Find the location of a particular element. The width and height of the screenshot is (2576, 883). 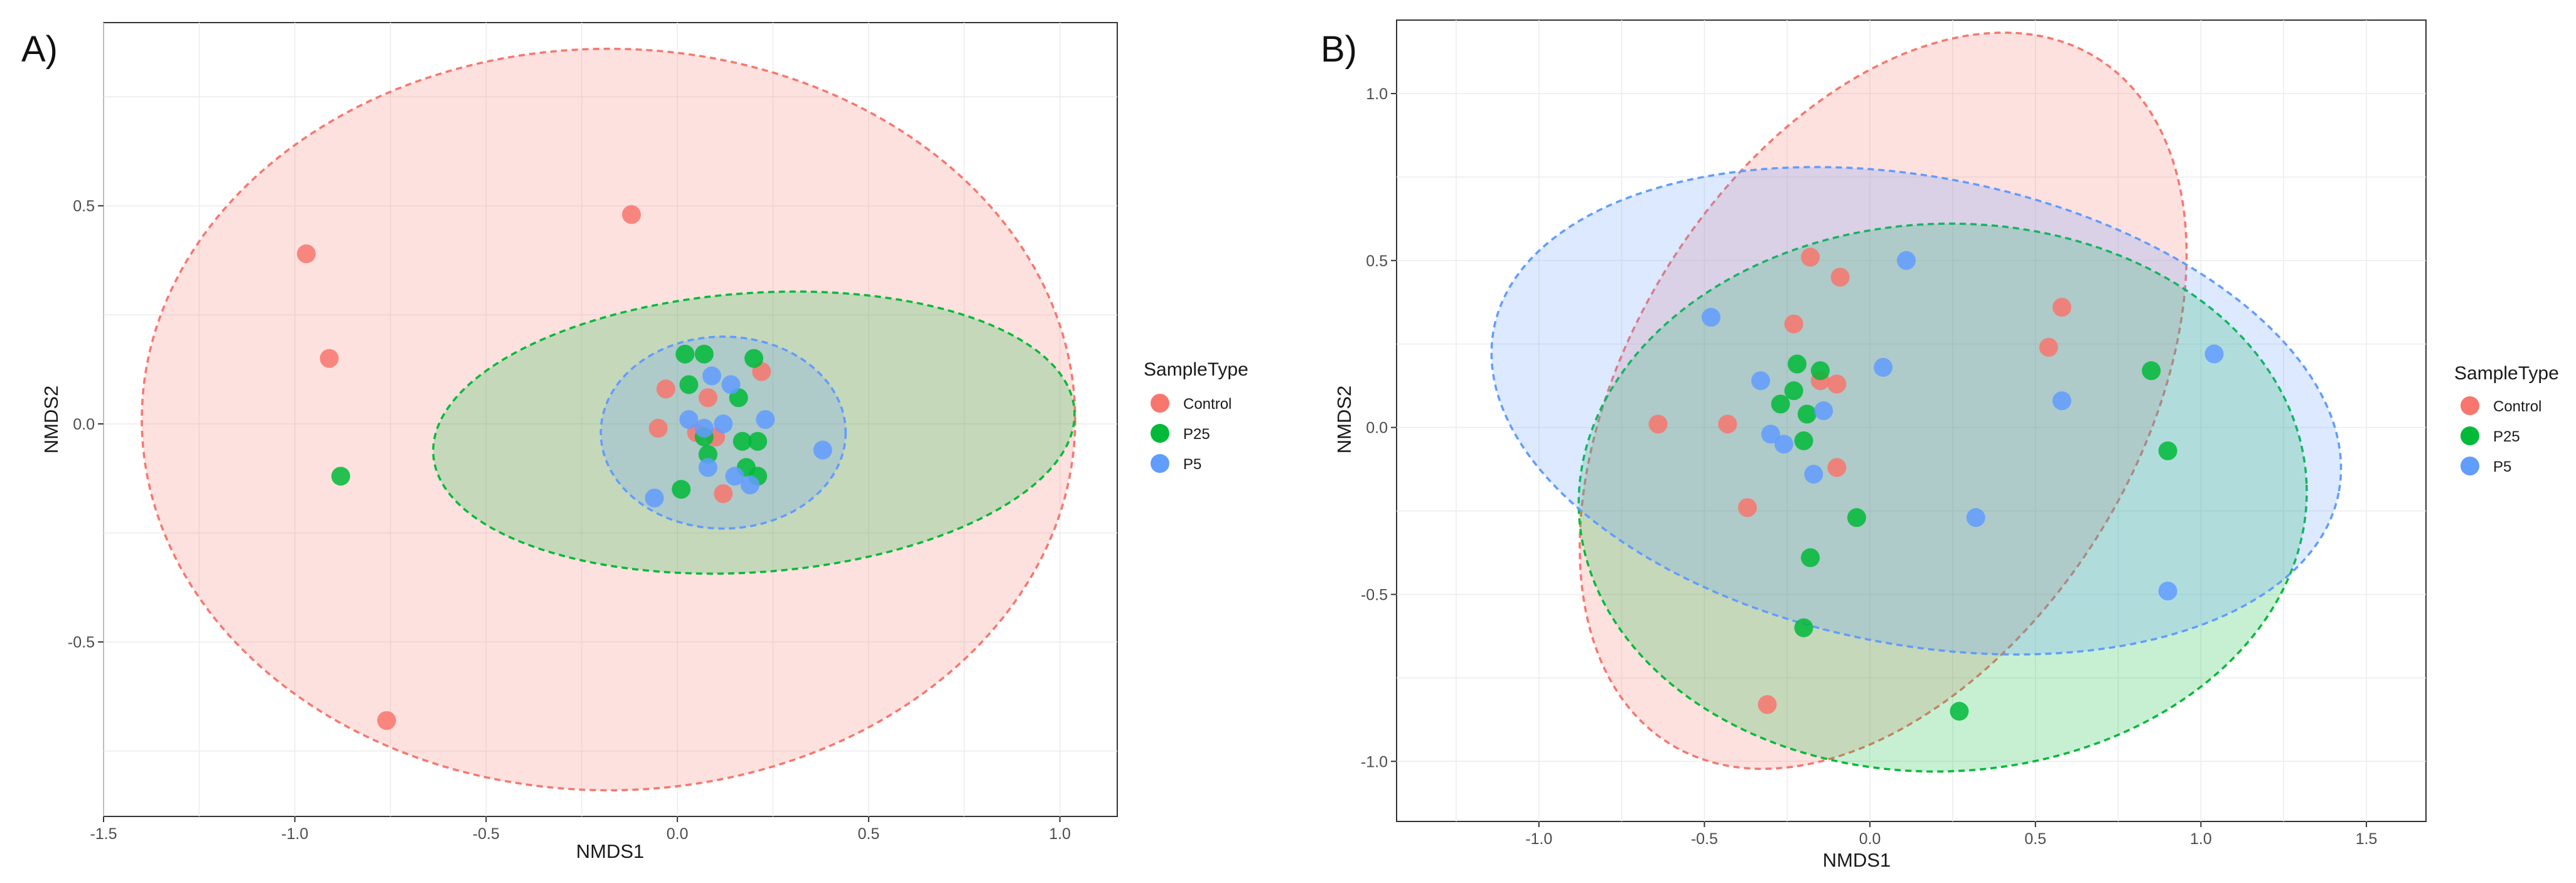

panel-b-legend-key-p5 is located at coordinates (2470, 466).